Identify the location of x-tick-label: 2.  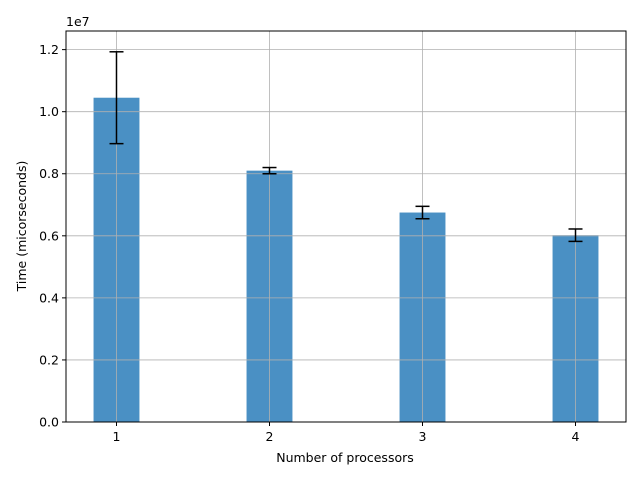
(270, 436).